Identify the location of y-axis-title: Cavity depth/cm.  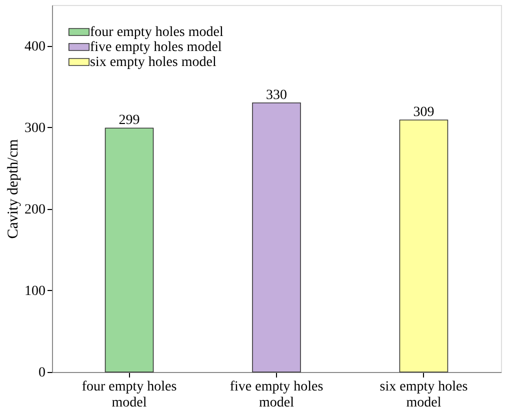
(14, 188).